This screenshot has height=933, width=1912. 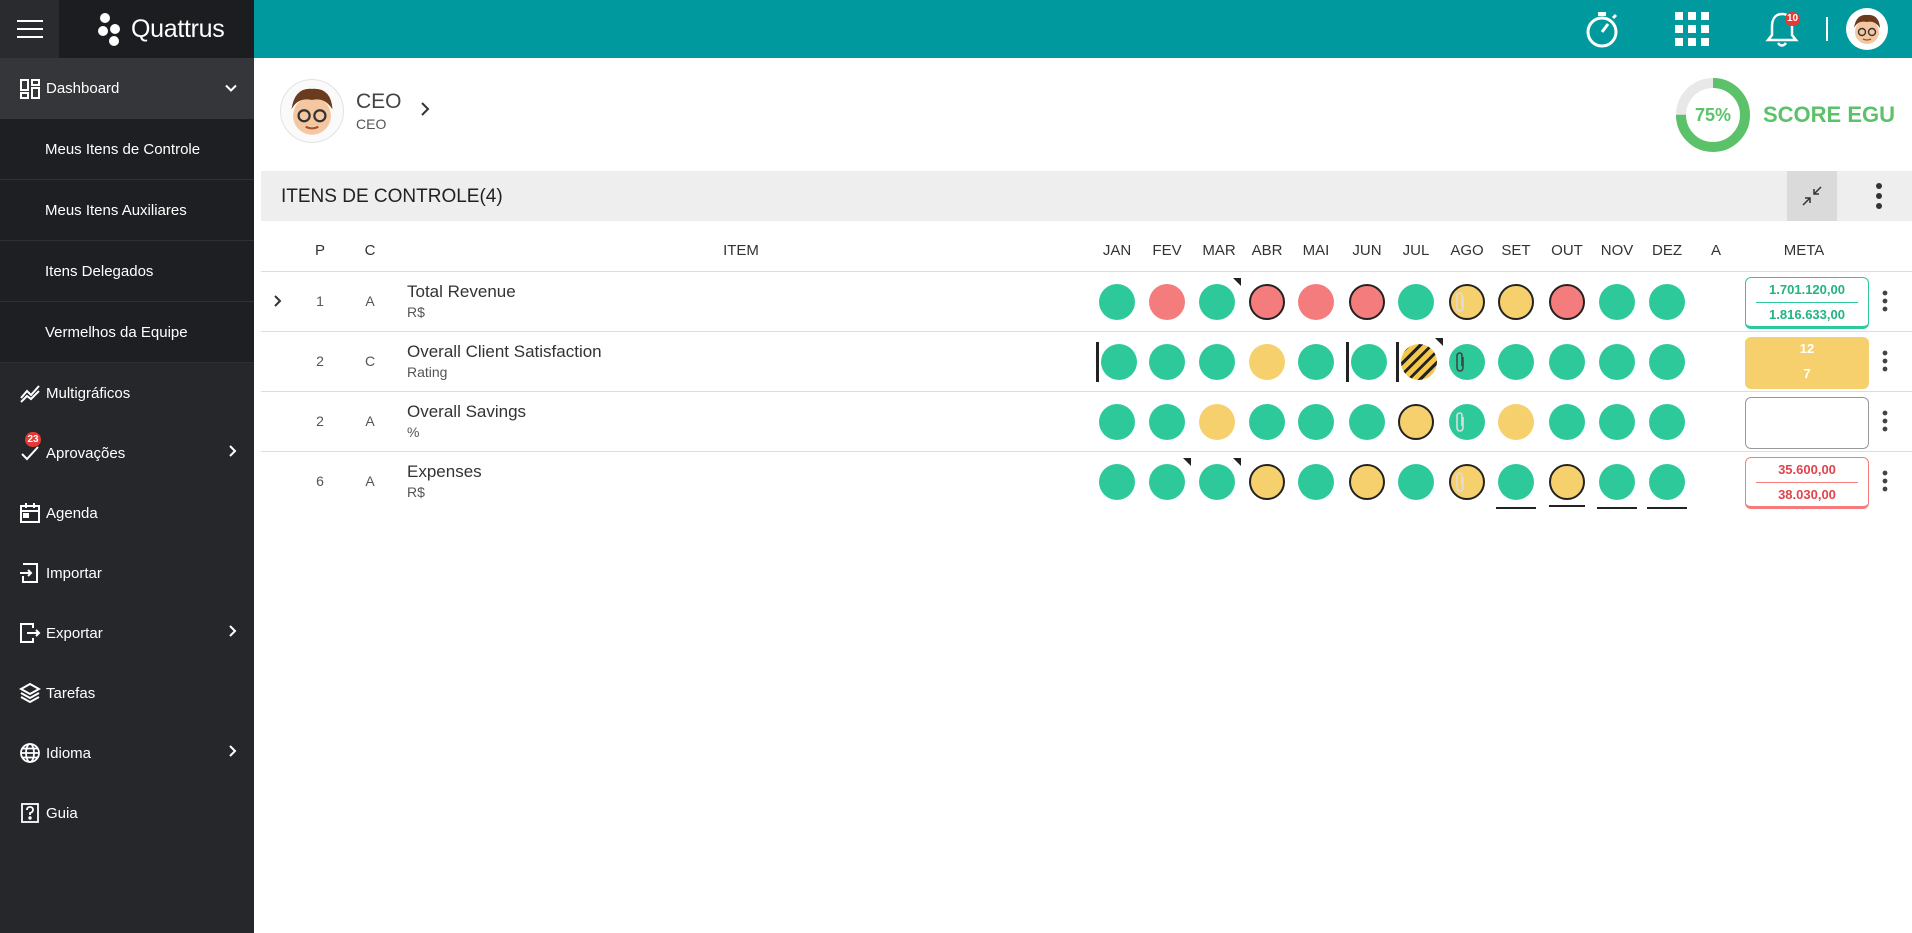 What do you see at coordinates (467, 411) in the screenshot?
I see `item-name: Overall Savings` at bounding box center [467, 411].